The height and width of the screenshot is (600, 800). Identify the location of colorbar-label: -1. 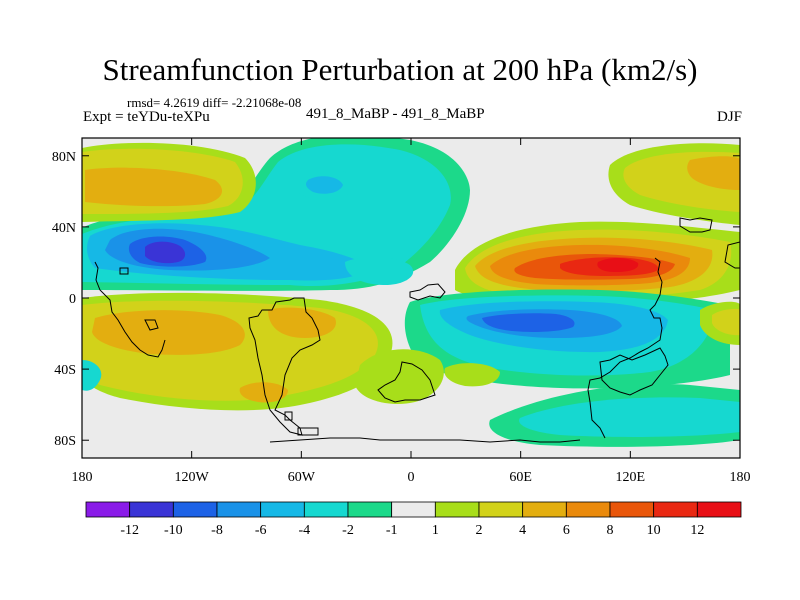
(392, 530).